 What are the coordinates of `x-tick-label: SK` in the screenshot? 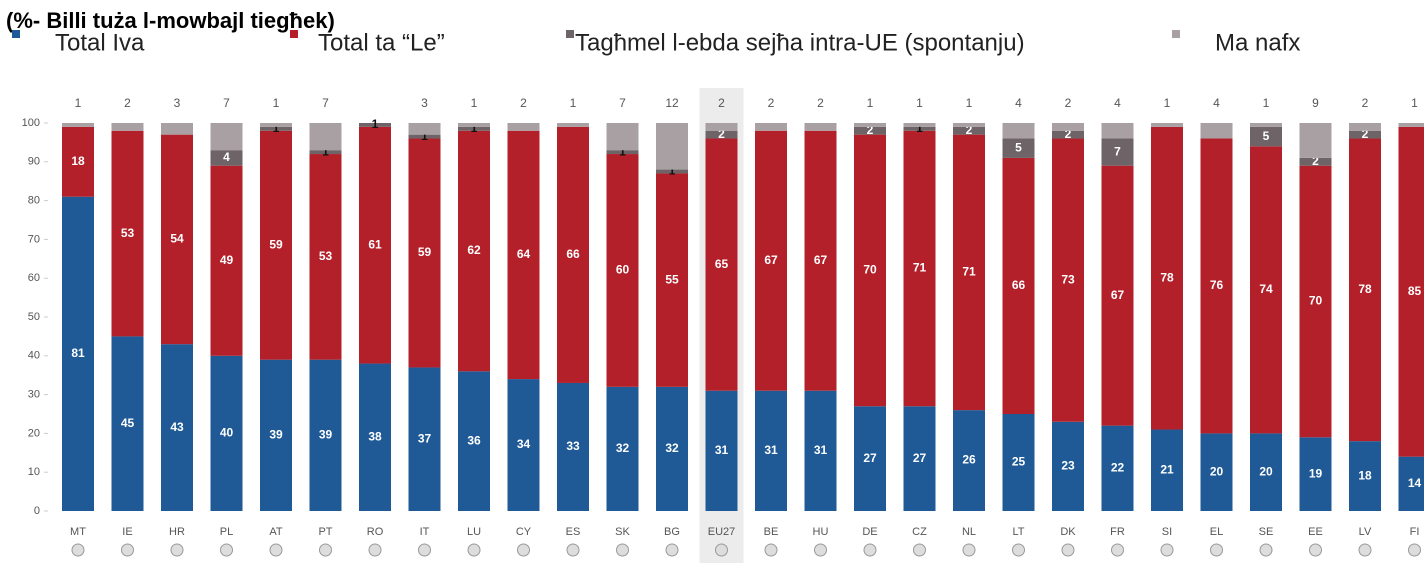 It's located at (622, 532).